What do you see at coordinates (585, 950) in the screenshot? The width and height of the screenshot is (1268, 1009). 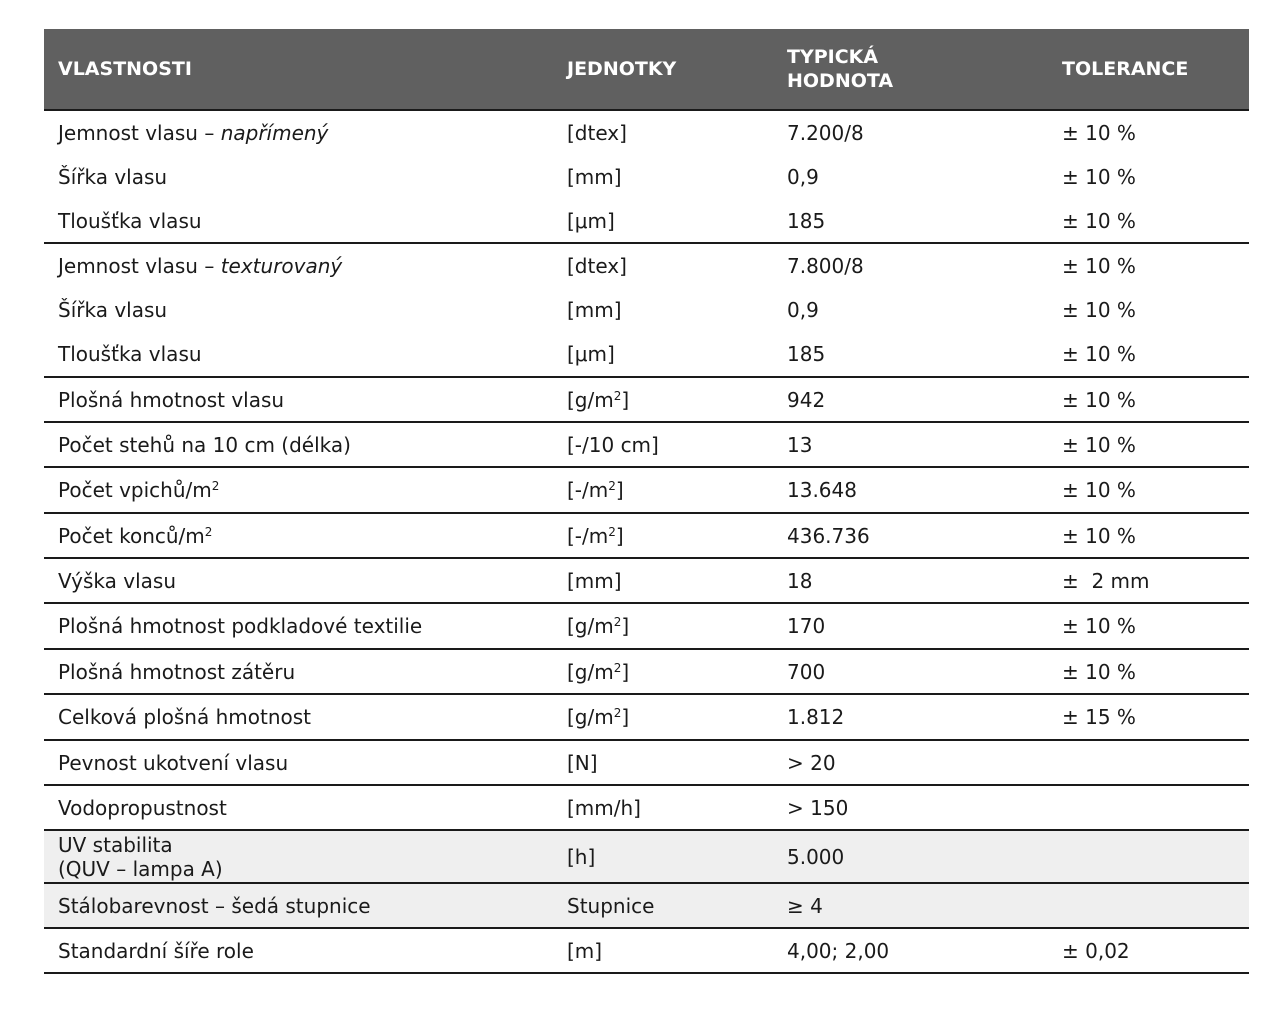 I see `unit-cell: [m]` at bounding box center [585, 950].